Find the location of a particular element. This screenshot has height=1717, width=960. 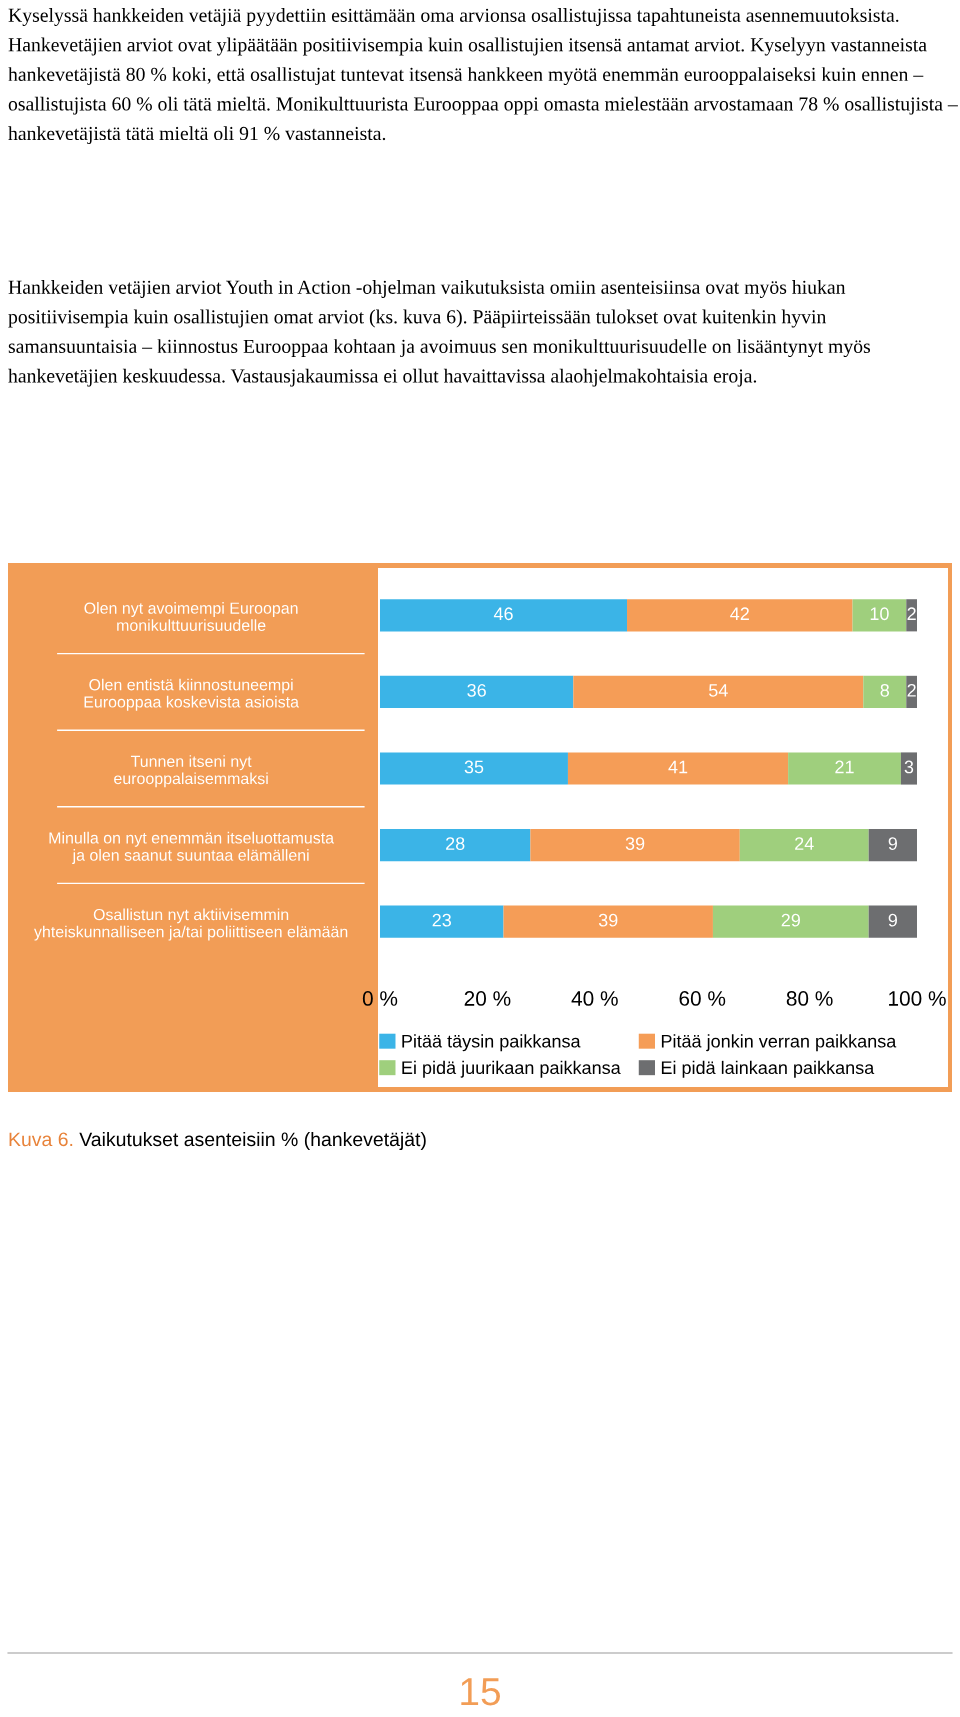

x-tick-label: 100 % is located at coordinates (917, 998).